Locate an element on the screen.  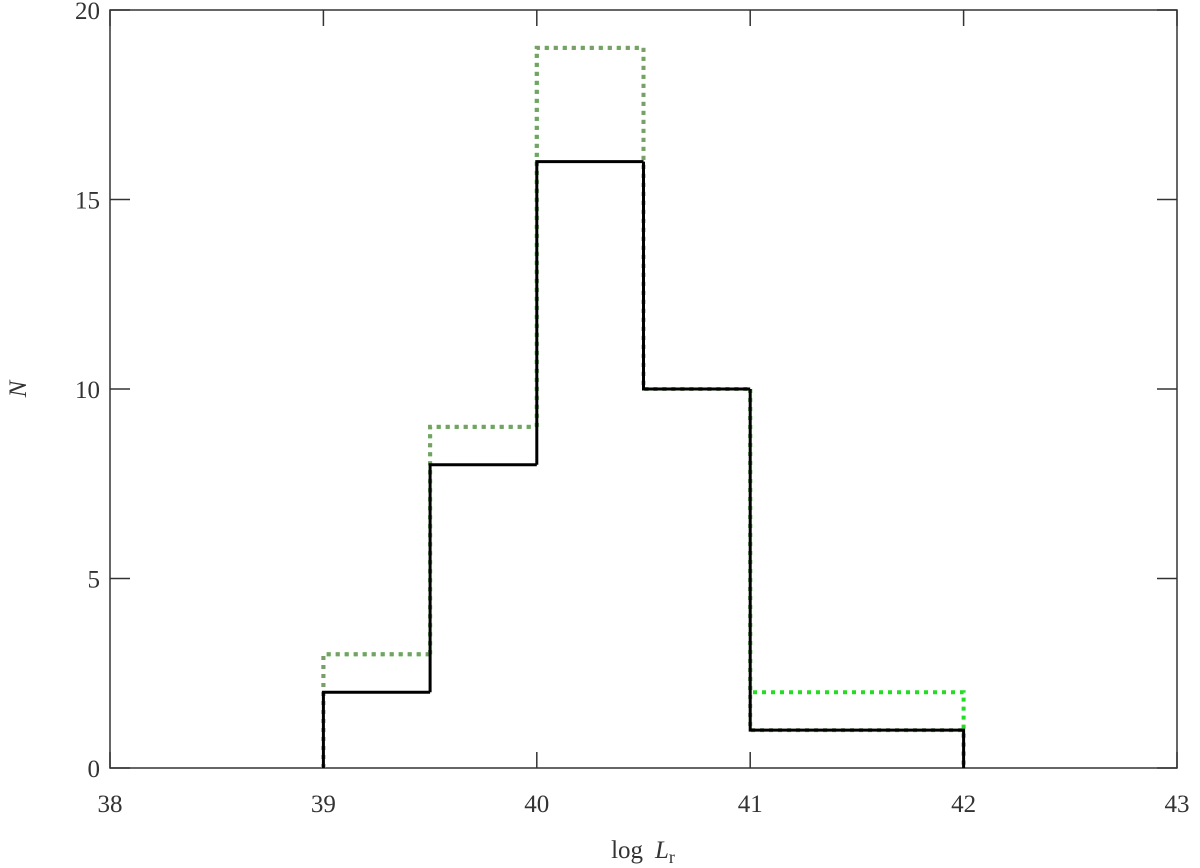
x-tick-label: 43 is located at coordinates (1177, 804).